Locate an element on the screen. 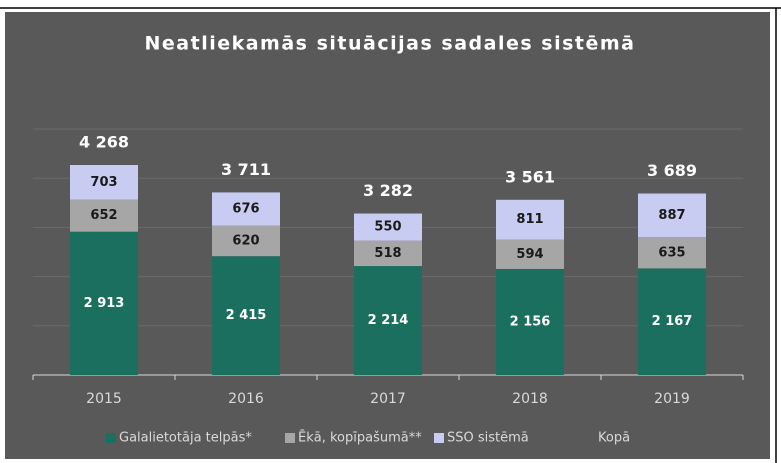 The height and width of the screenshot is (463, 781). value-label: 2 913 is located at coordinates (104, 303).